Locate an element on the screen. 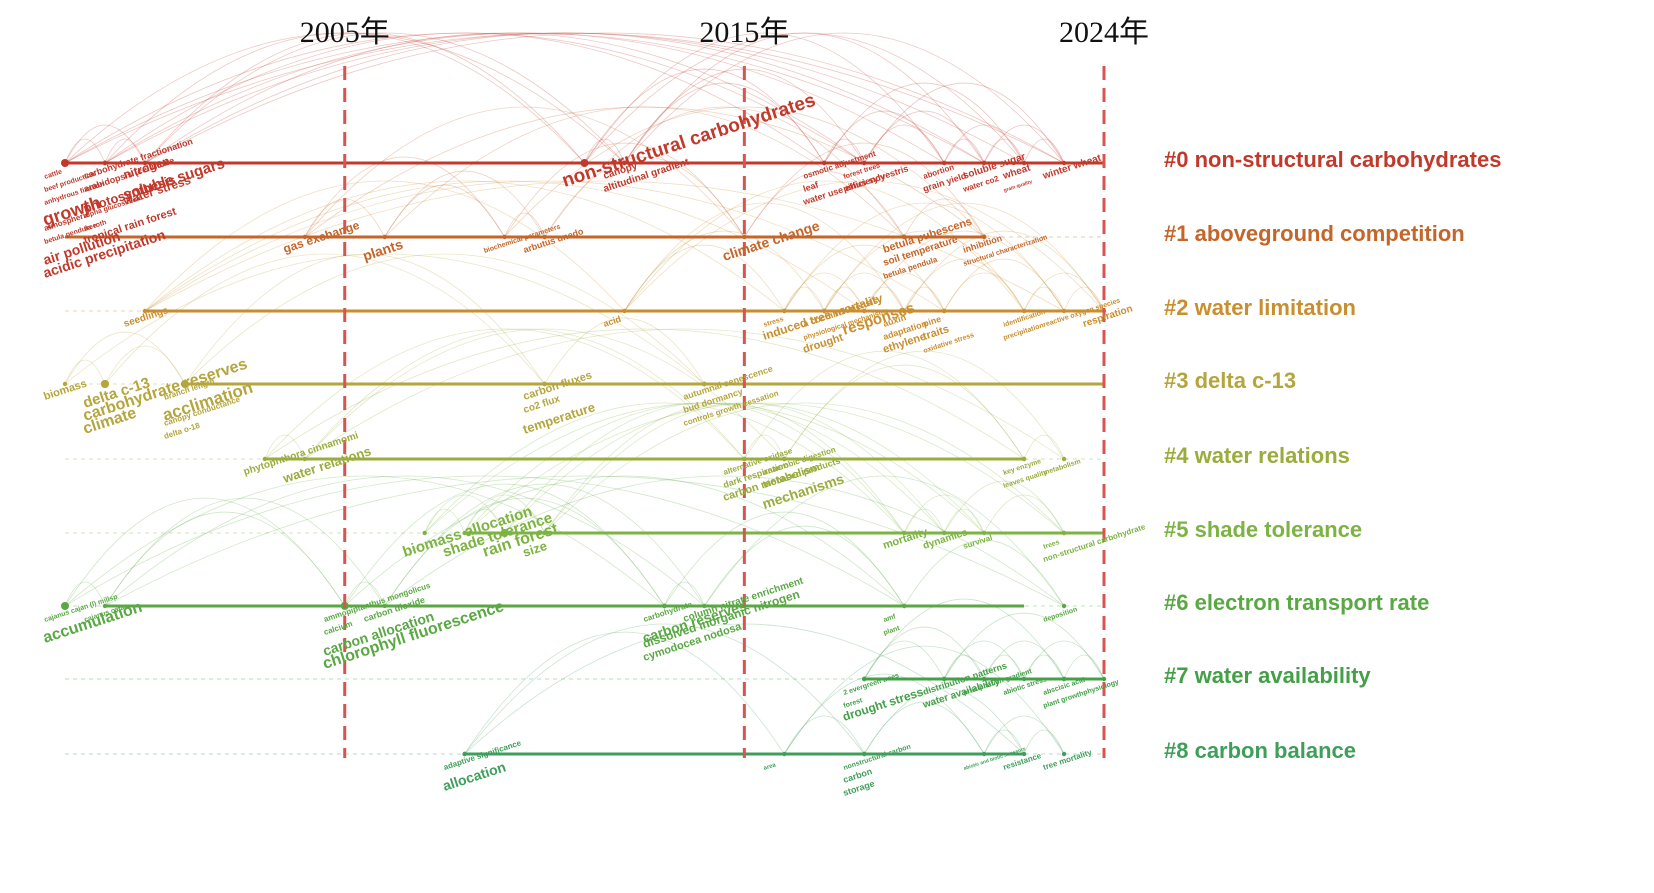  year-marker-label: 2005年 is located at coordinates (345, 32).